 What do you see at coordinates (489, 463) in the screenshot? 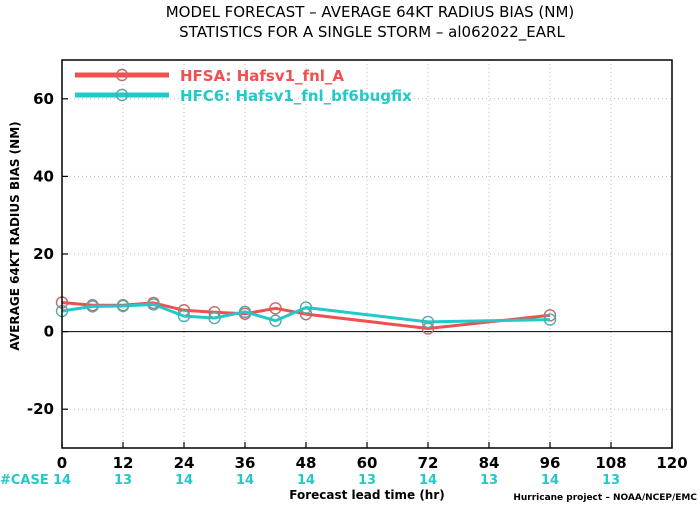
I see `x-tick-label: 84` at bounding box center [489, 463].